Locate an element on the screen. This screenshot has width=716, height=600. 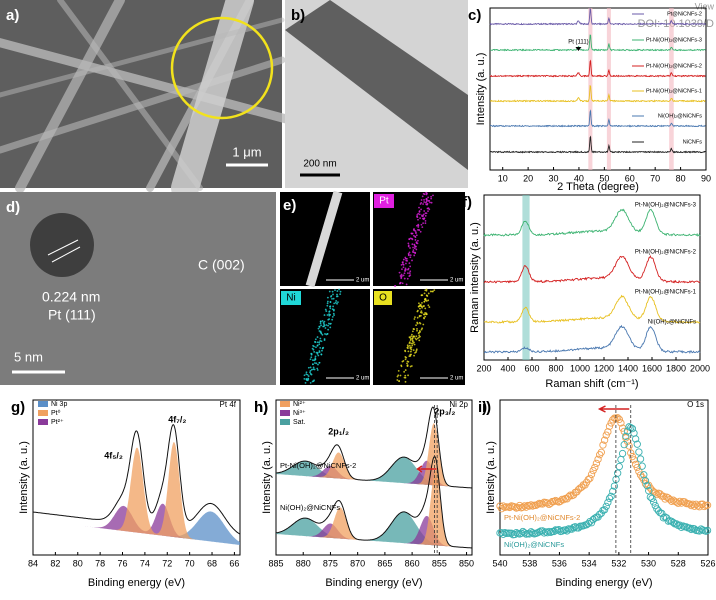
panel-label: d) is located at coordinates (13, 207).